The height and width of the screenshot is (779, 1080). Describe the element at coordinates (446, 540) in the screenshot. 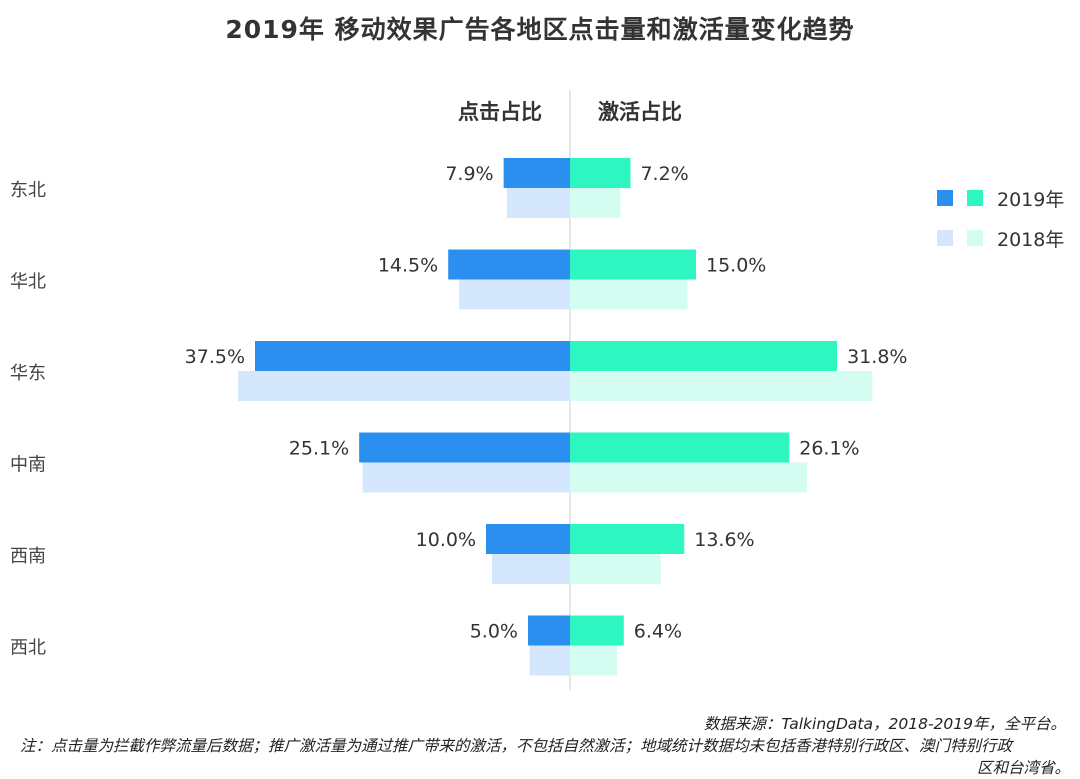

I see `data-label-click: 10.0%` at that location.